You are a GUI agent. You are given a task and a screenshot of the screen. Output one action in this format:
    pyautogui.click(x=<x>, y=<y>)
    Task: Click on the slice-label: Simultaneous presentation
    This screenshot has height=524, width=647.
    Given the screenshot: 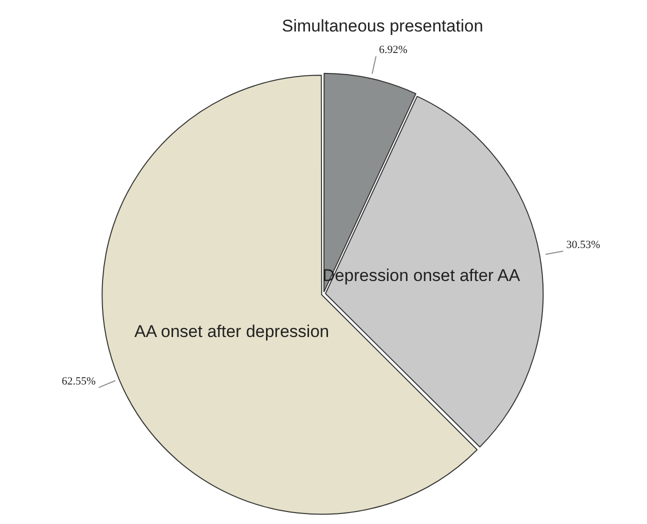 What is the action you would take?
    pyautogui.click(x=383, y=26)
    